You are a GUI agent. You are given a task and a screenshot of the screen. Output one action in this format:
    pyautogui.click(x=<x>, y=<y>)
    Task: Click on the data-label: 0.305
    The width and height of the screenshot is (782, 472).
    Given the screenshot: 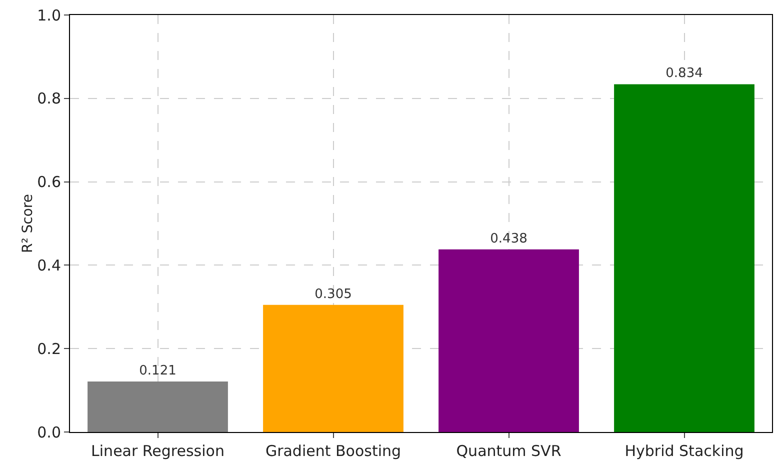 What is the action you would take?
    pyautogui.click(x=333, y=294)
    